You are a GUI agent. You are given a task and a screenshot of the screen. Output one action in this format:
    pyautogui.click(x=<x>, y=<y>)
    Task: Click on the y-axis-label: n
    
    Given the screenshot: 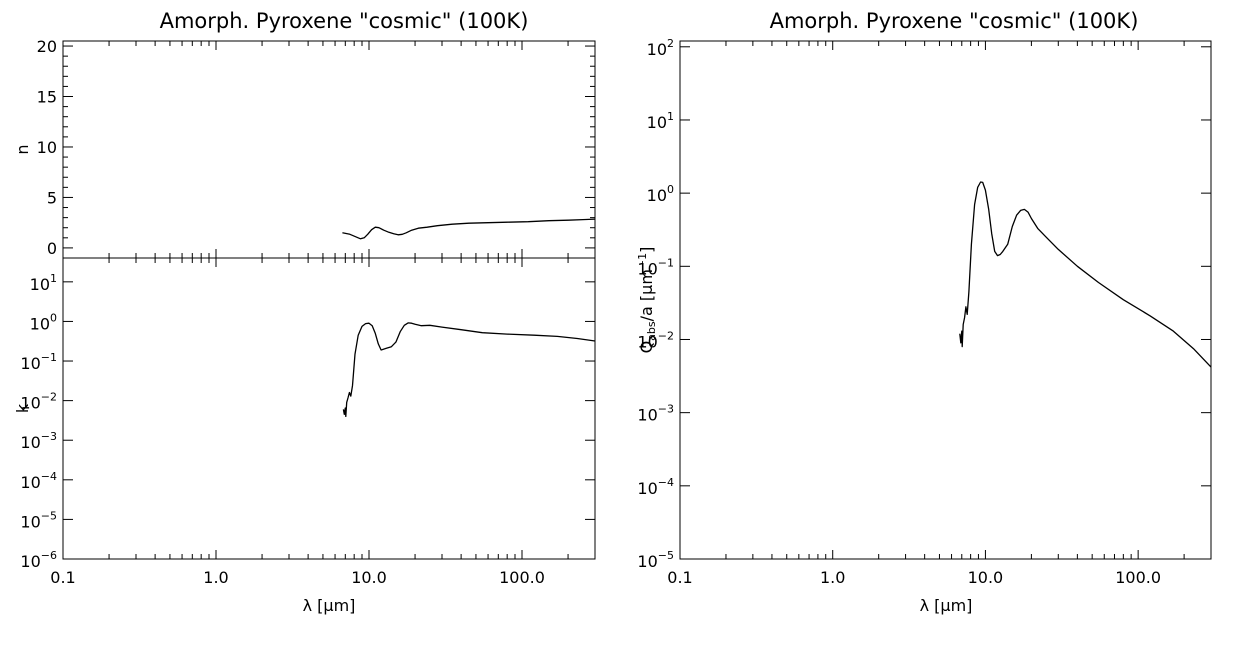 What is the action you would take?
    pyautogui.click(x=22, y=149)
    